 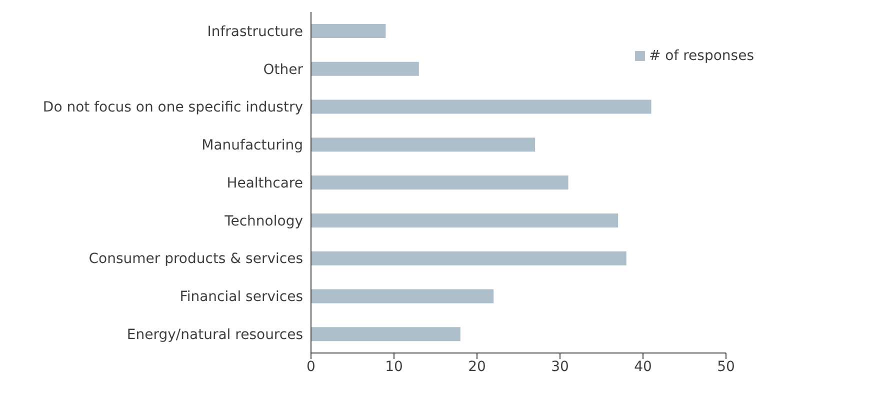 I want to click on x-tick-label: 20, so click(x=477, y=366).